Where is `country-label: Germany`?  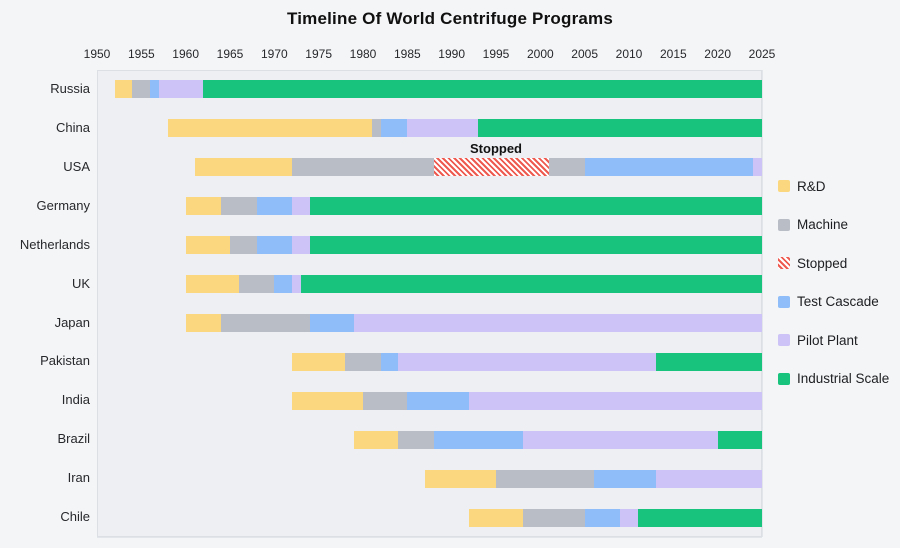
country-label: Germany is located at coordinates (63, 205).